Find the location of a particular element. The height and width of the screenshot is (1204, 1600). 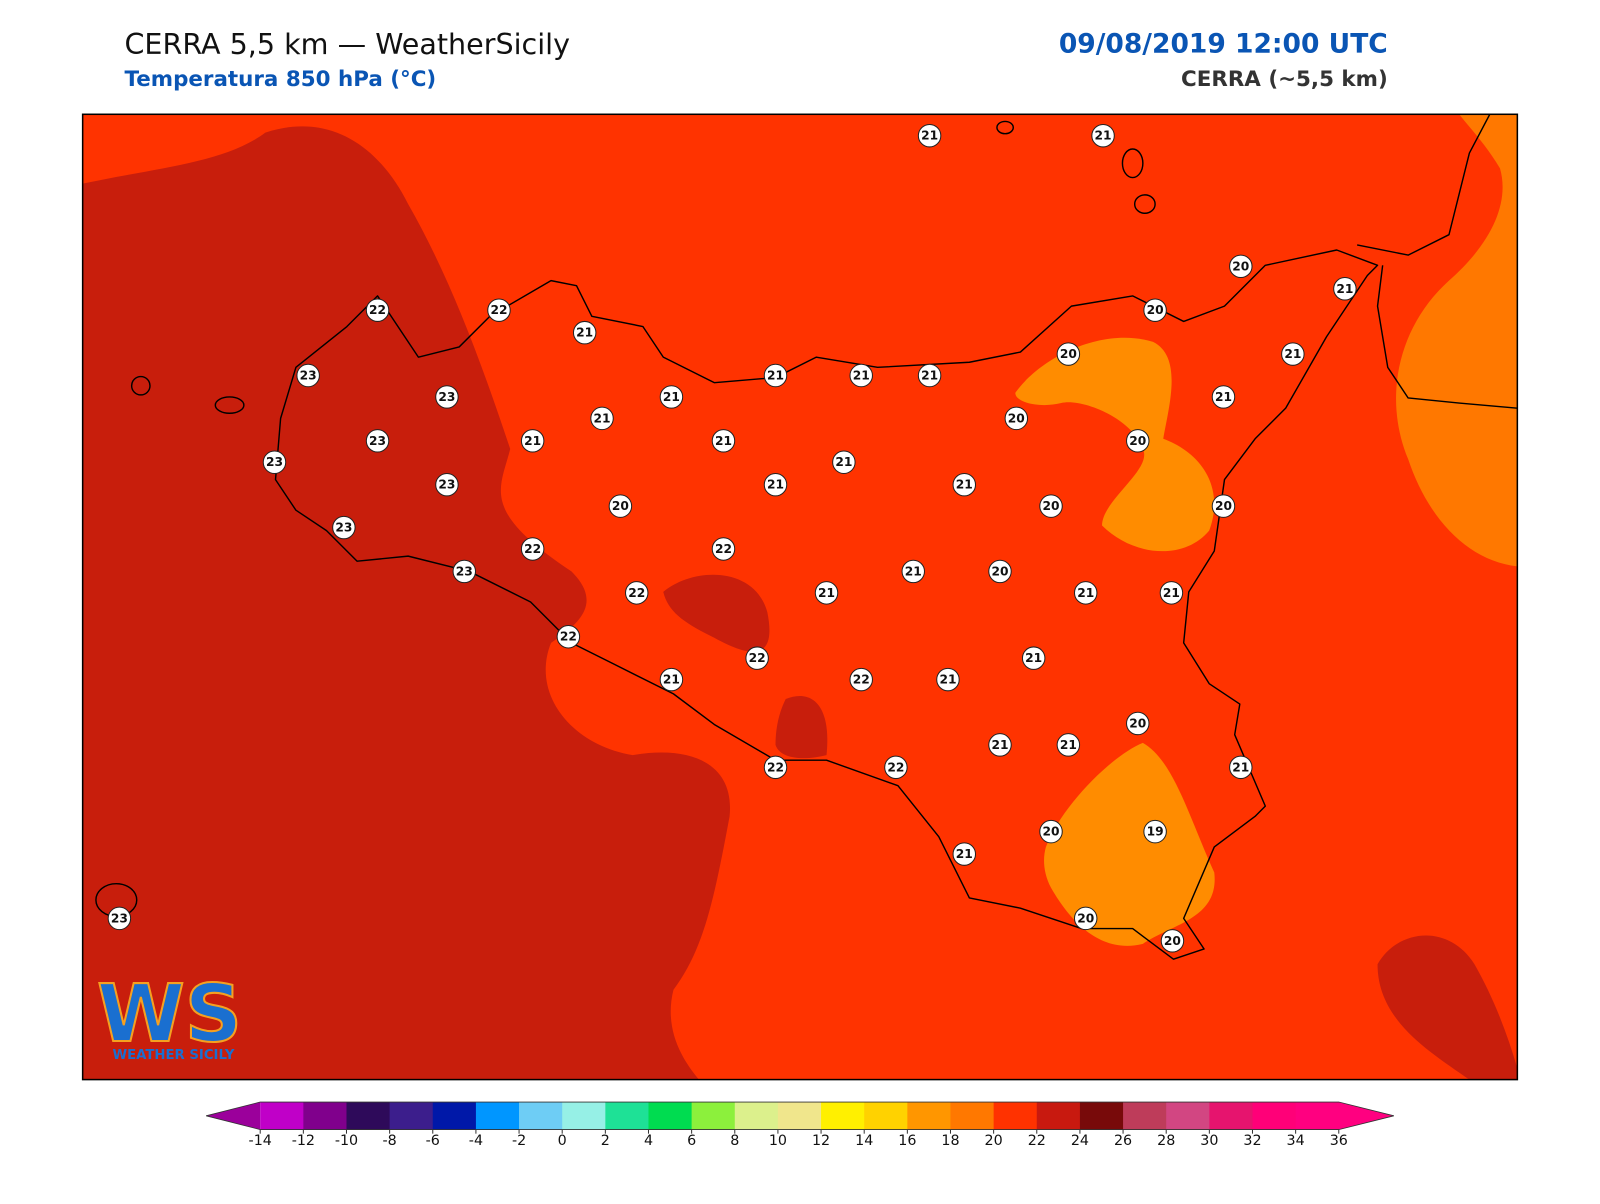

colorbar-tick-label: 16 is located at coordinates (907, 1141).